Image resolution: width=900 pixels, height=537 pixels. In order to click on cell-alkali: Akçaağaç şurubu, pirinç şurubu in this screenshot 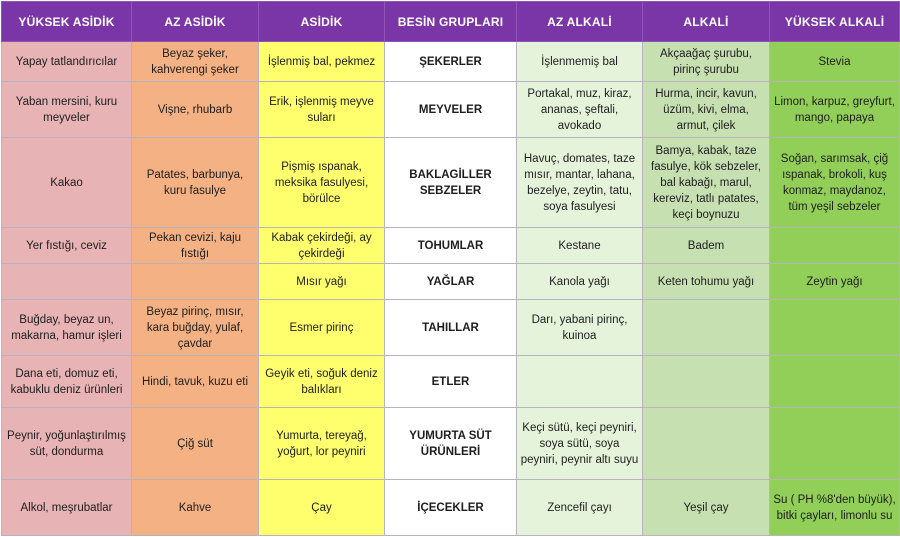, I will do `click(706, 61)`.